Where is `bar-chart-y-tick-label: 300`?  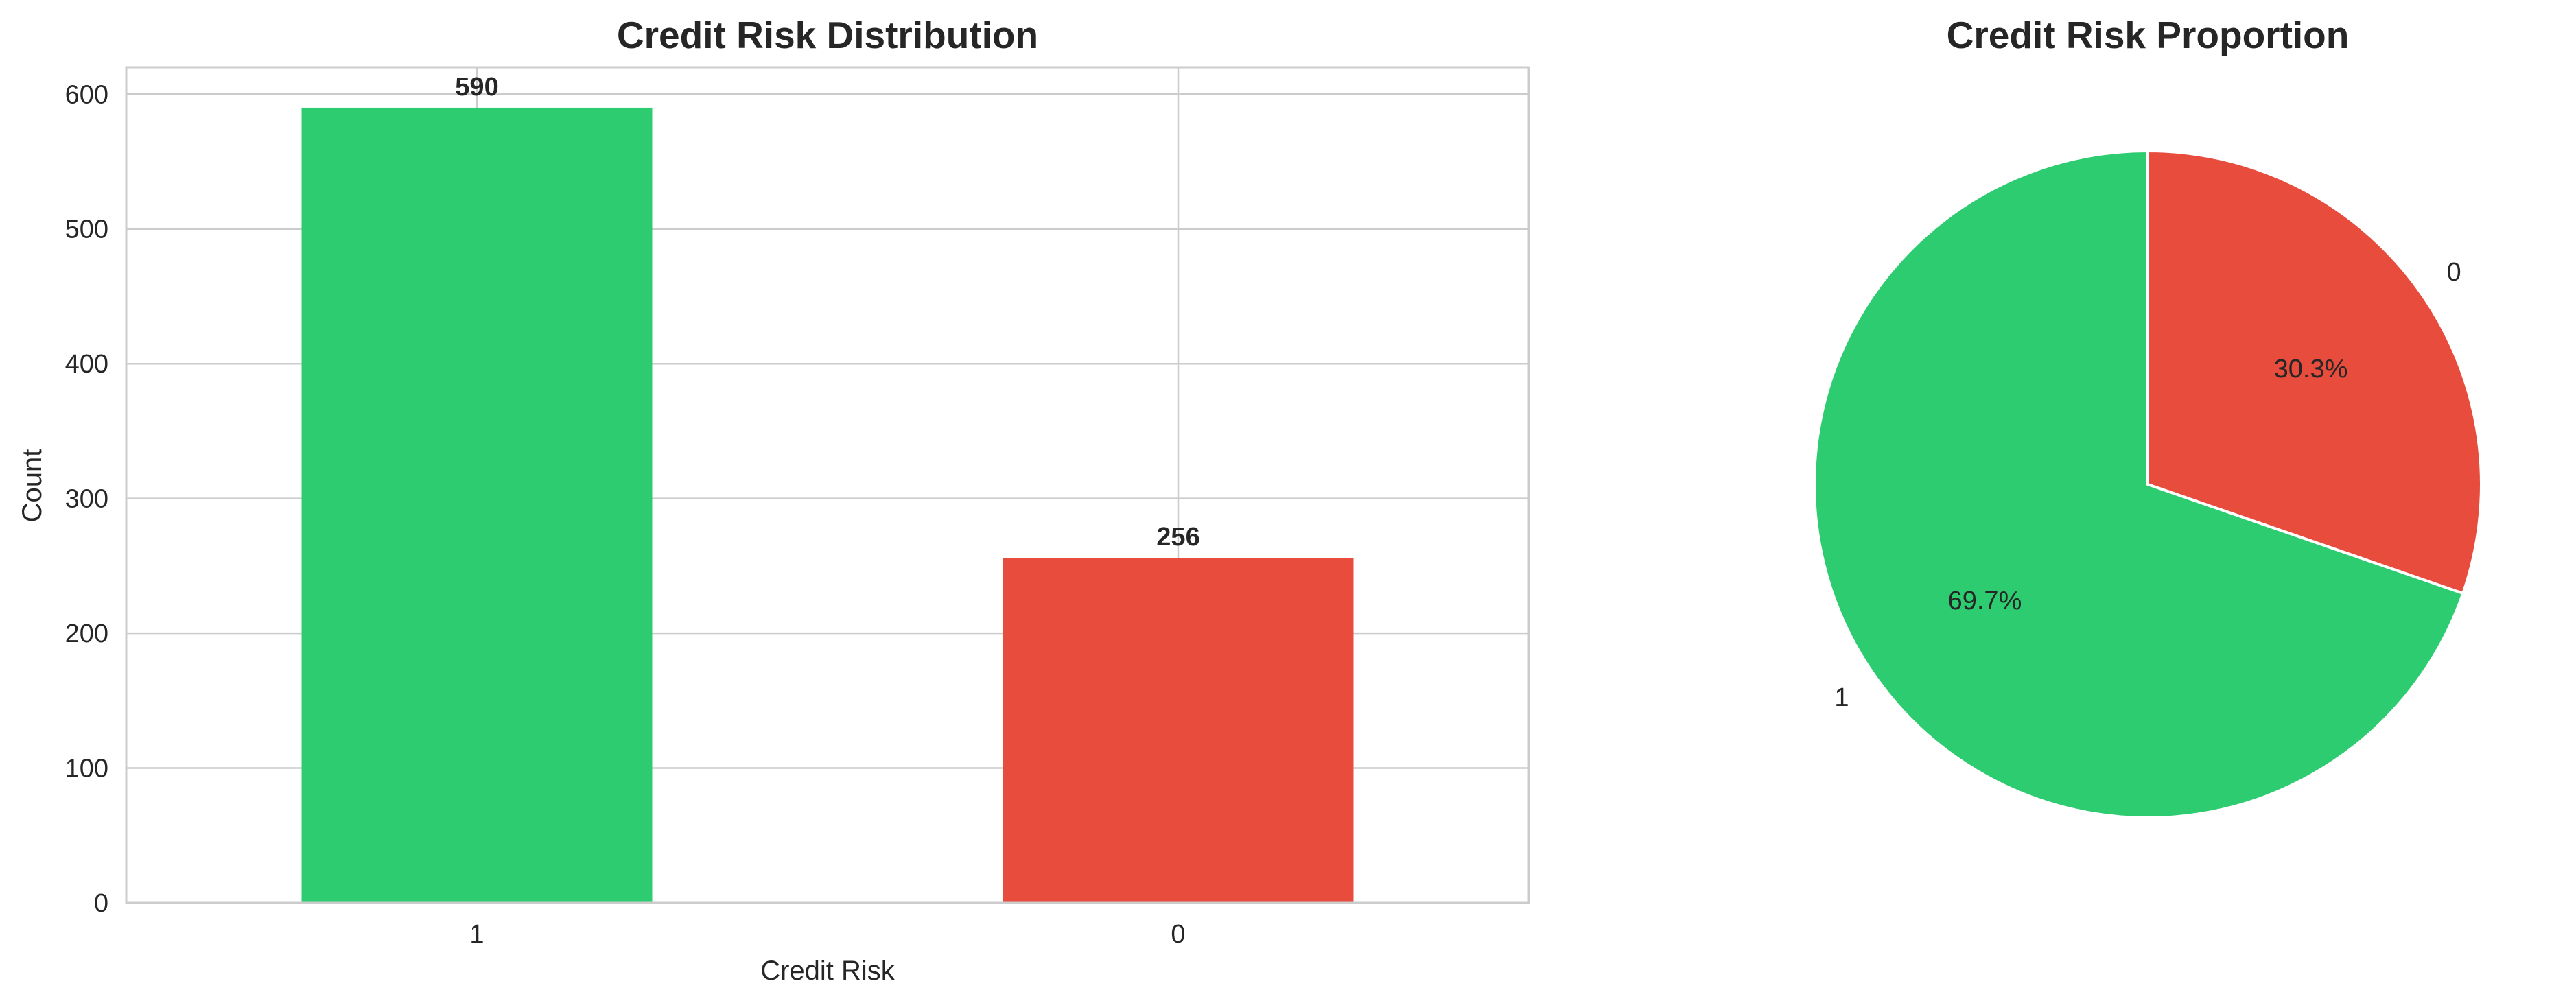 bar-chart-y-tick-label: 300 is located at coordinates (86, 499).